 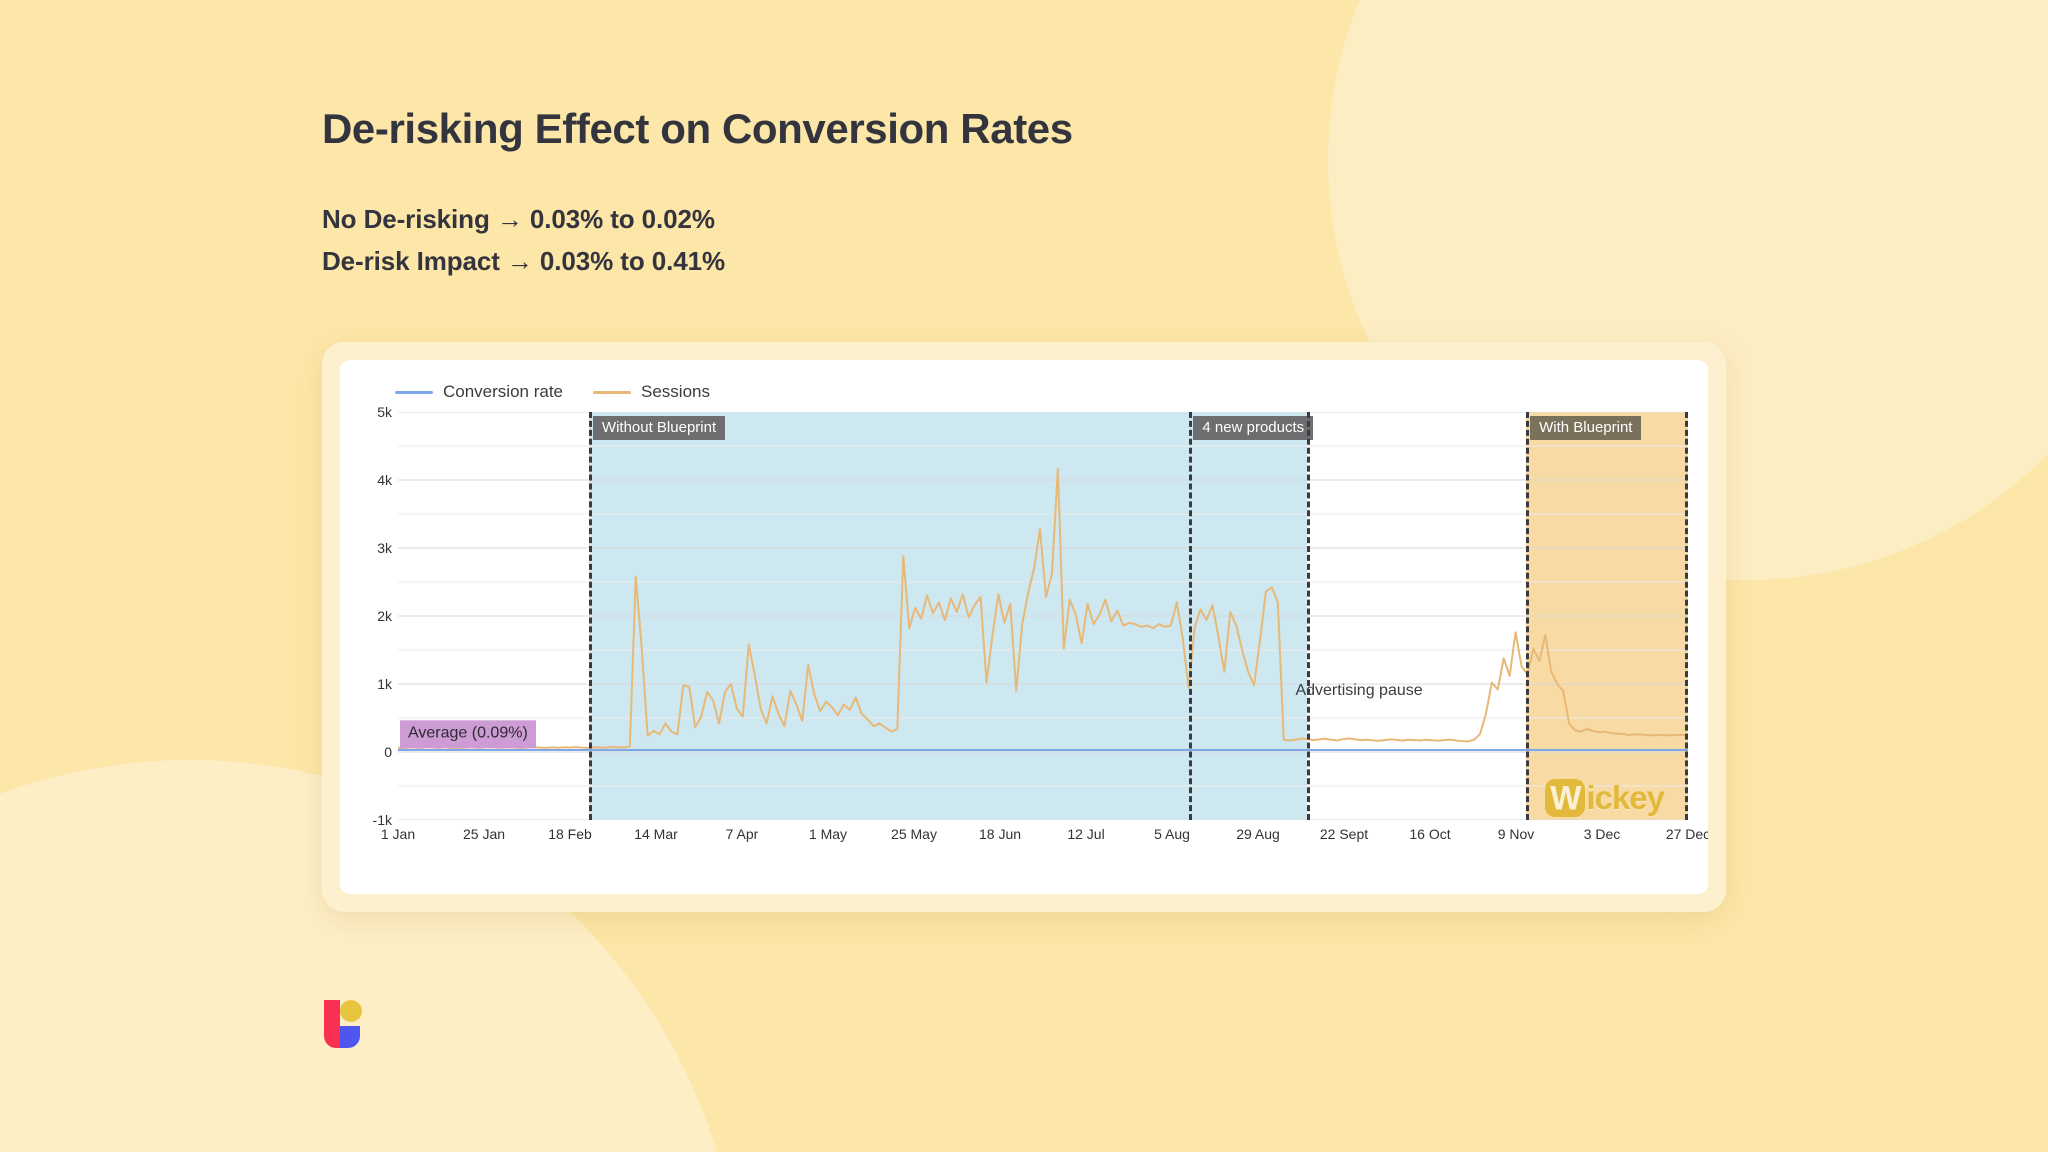 I want to click on x-tick-18-jun: 18 Jun, so click(x=1000, y=834).